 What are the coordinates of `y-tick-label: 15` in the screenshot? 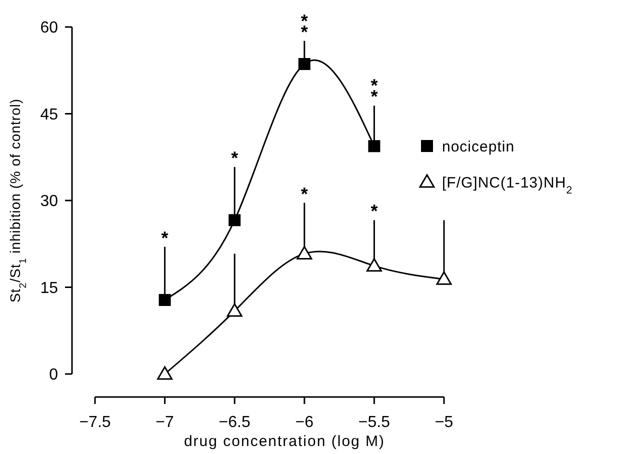 It's located at (49, 288).